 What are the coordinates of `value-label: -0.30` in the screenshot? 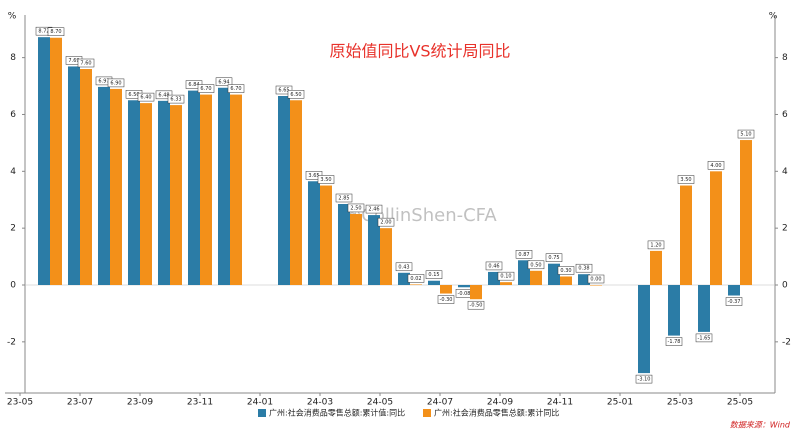 It's located at (446, 300).